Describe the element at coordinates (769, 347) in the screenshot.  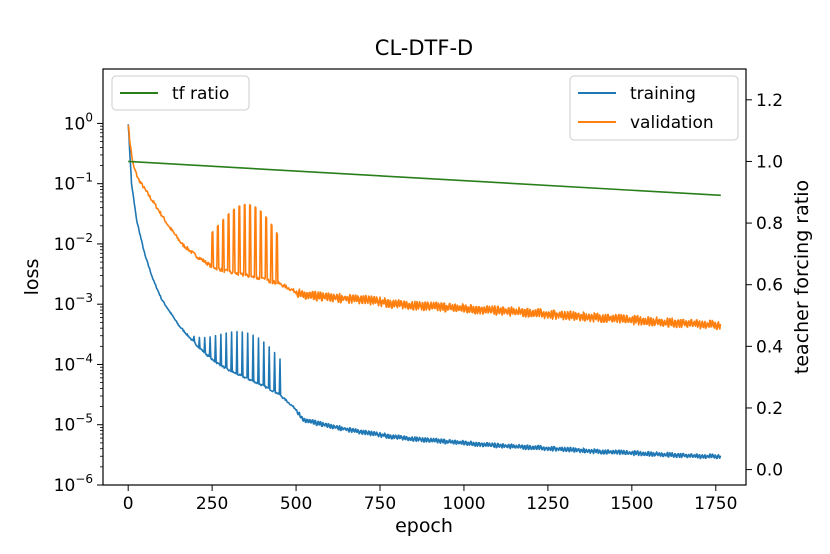
I see `y2-tick-label: 0.4` at that location.